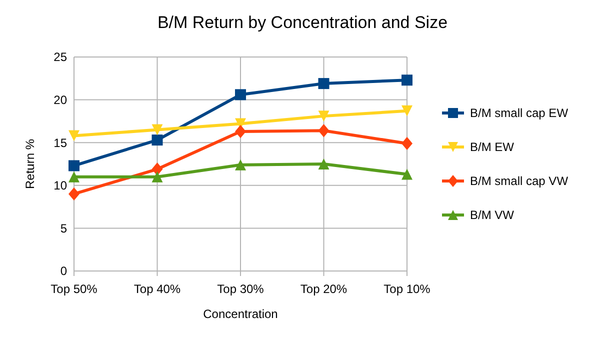  I want to click on y-tick-label: 0, so click(64, 271).